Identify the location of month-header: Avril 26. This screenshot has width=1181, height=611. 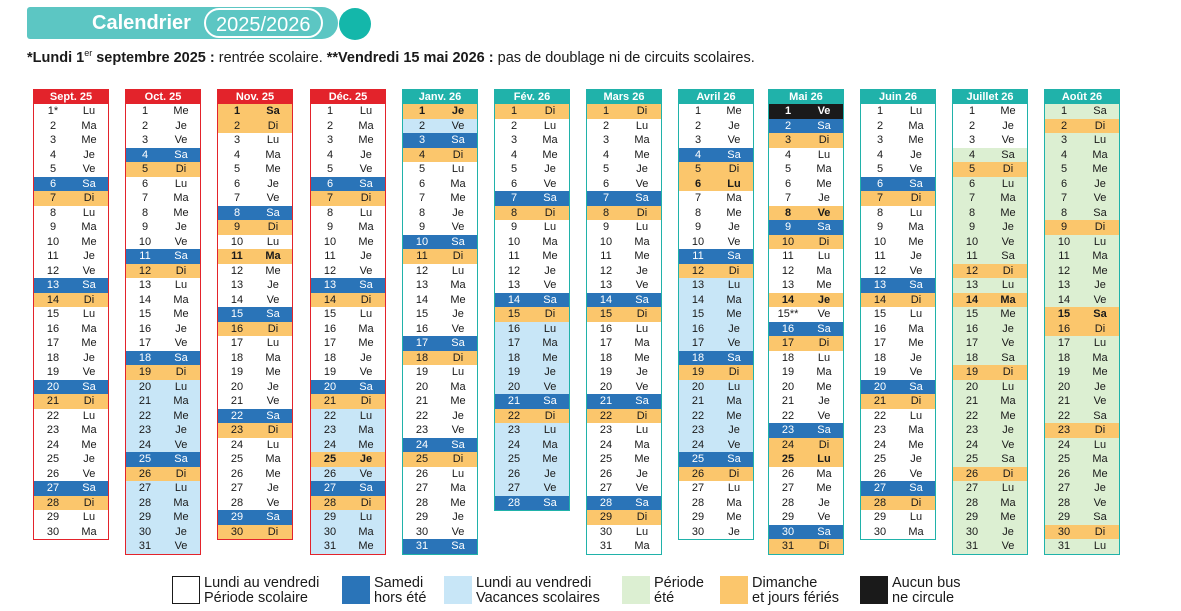
(716, 97).